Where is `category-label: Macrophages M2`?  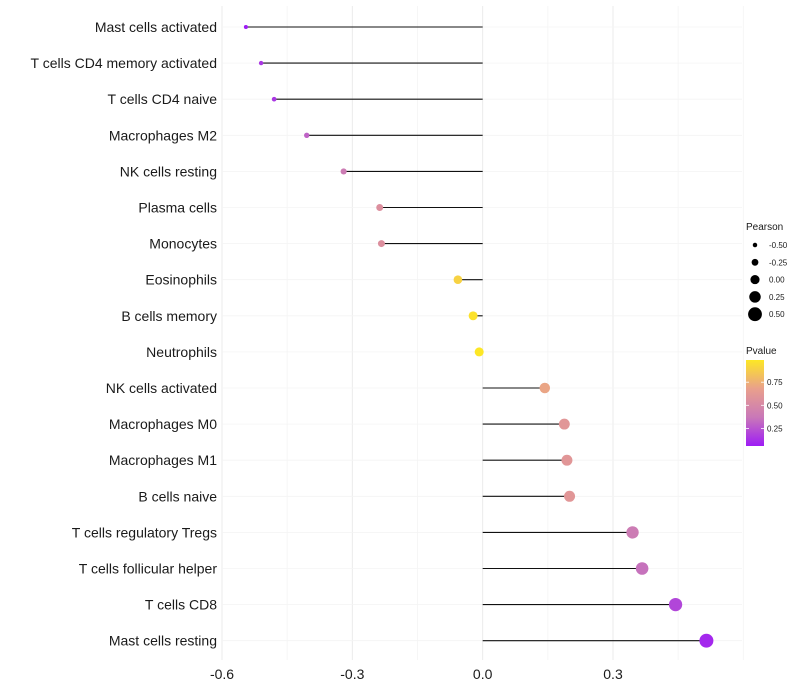 category-label: Macrophages M2 is located at coordinates (163, 135).